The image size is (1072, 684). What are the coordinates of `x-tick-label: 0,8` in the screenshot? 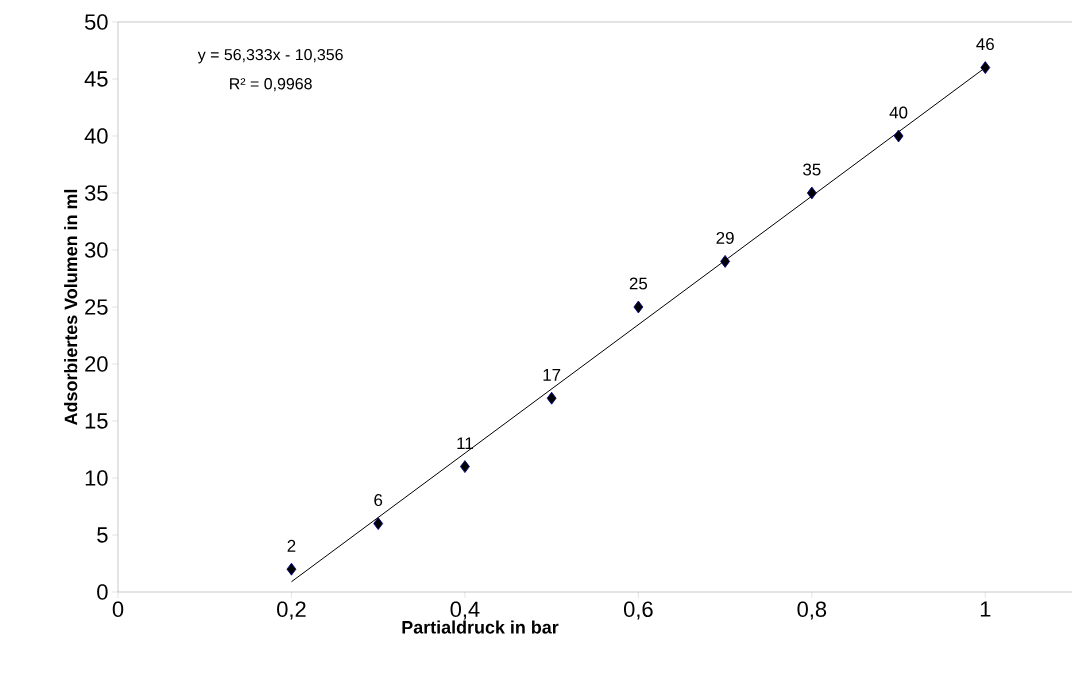 It's located at (812, 610).